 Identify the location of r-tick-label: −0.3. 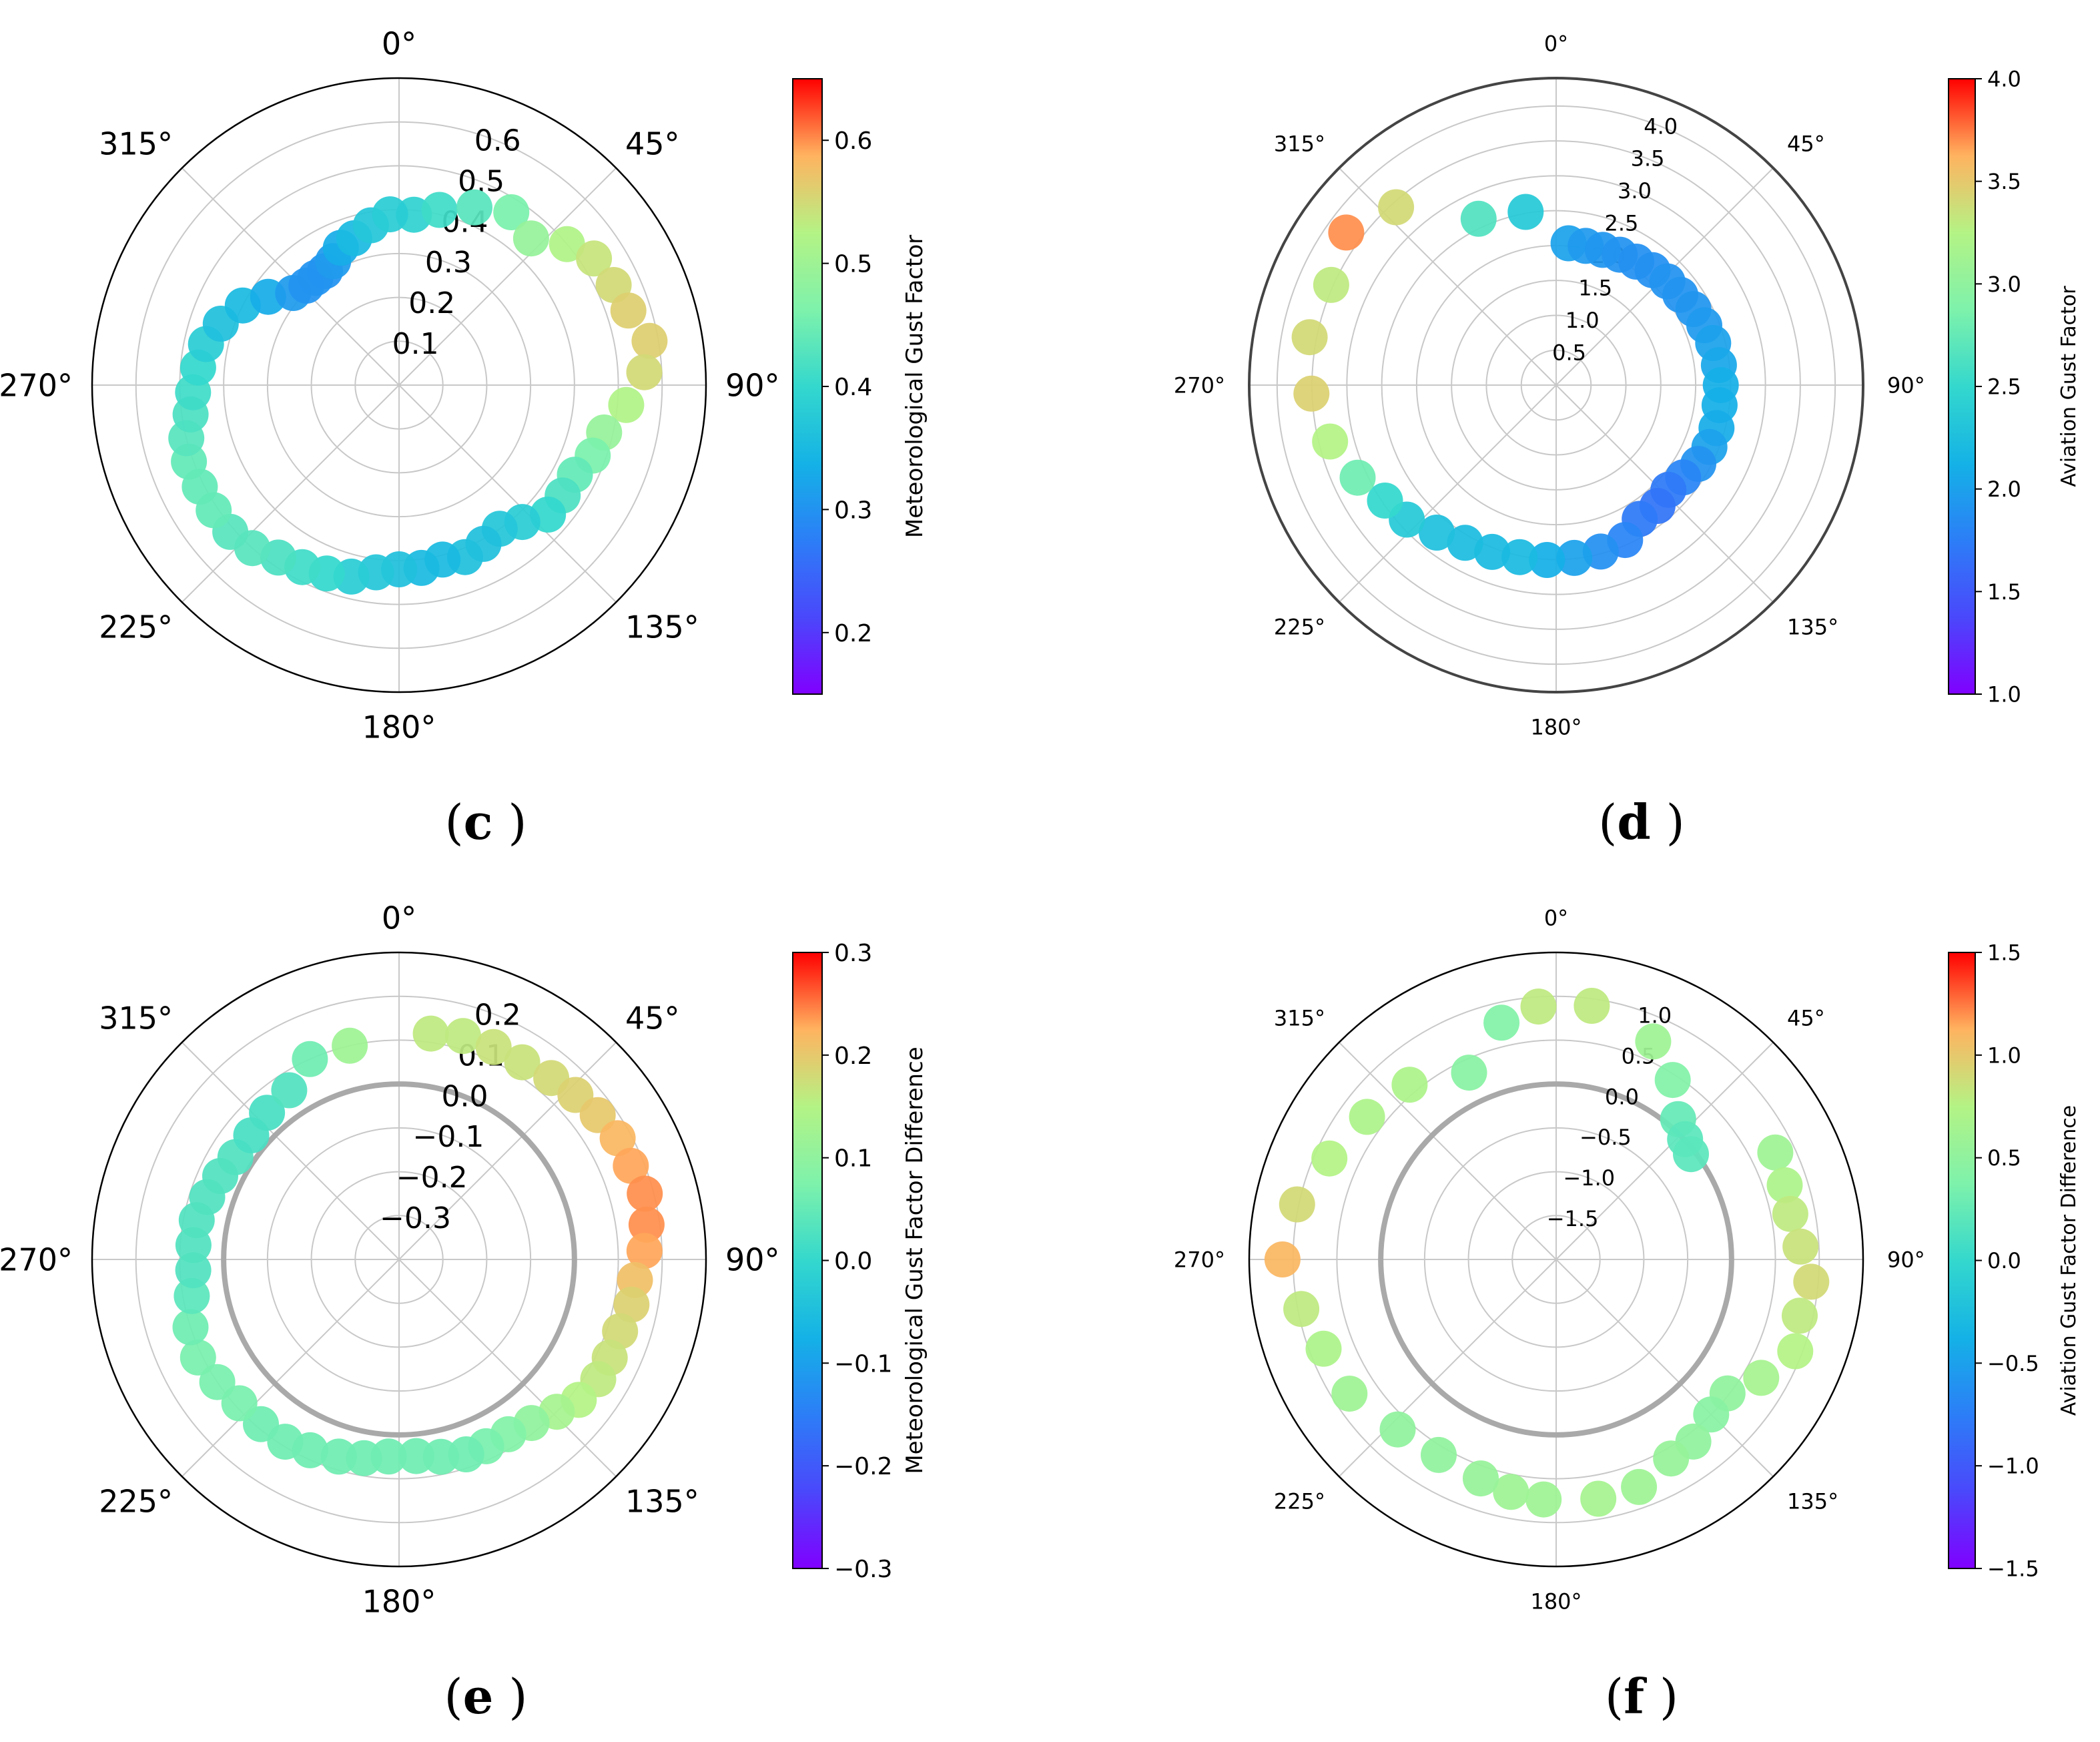
(415, 1218).